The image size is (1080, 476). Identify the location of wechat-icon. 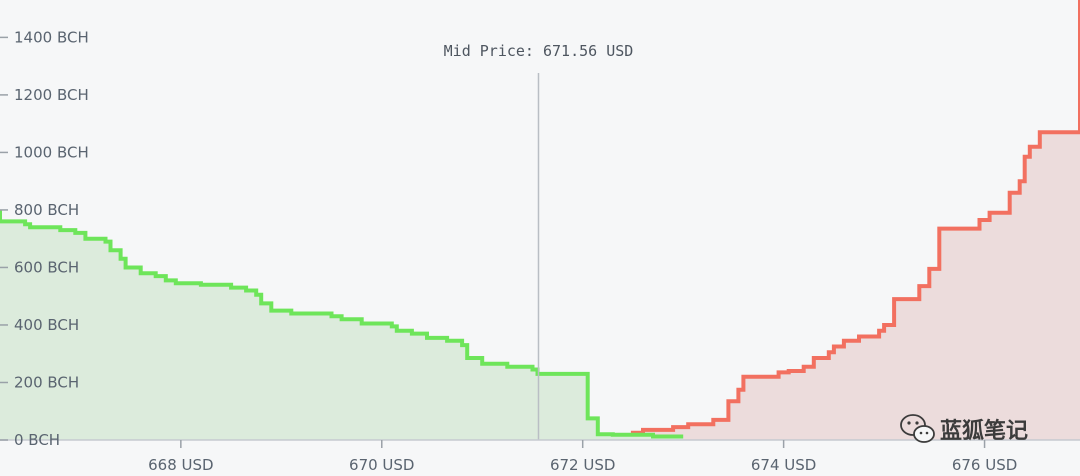
(917, 428).